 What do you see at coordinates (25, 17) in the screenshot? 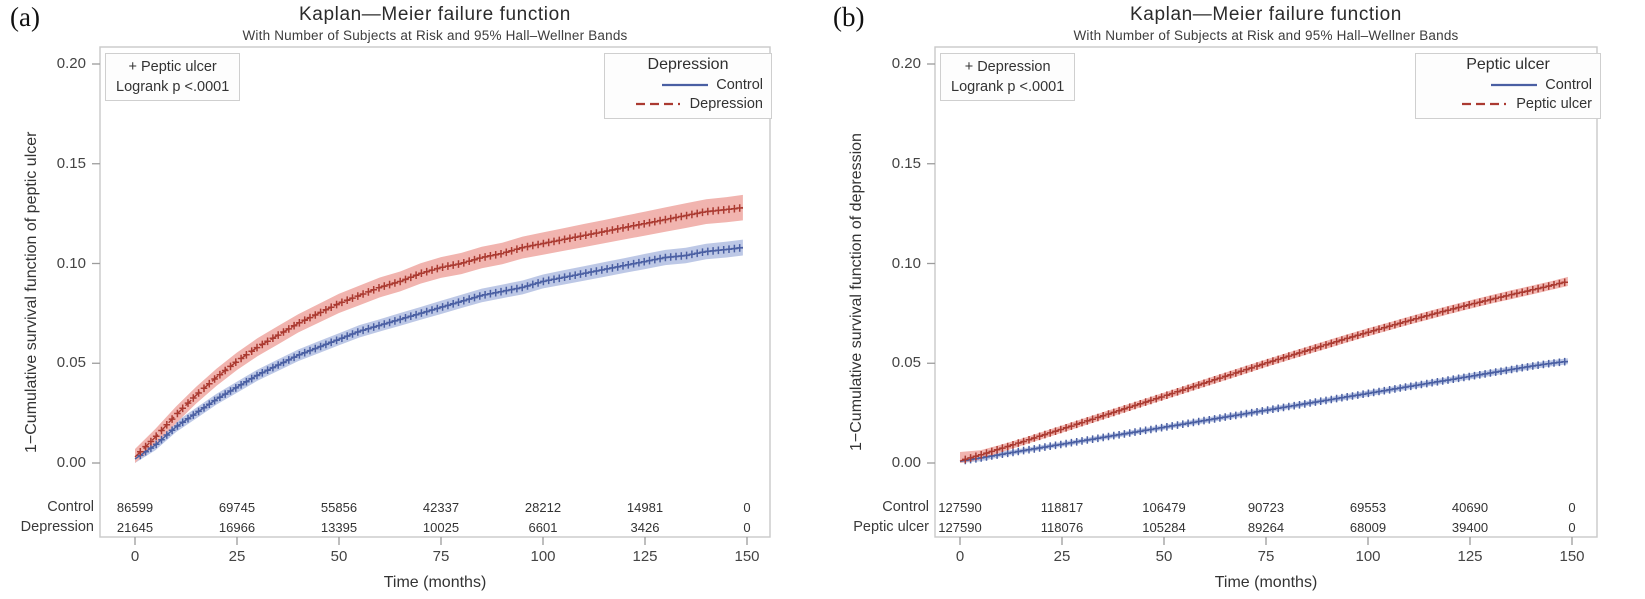
I see `panel-label-a: (a)` at bounding box center [25, 17].